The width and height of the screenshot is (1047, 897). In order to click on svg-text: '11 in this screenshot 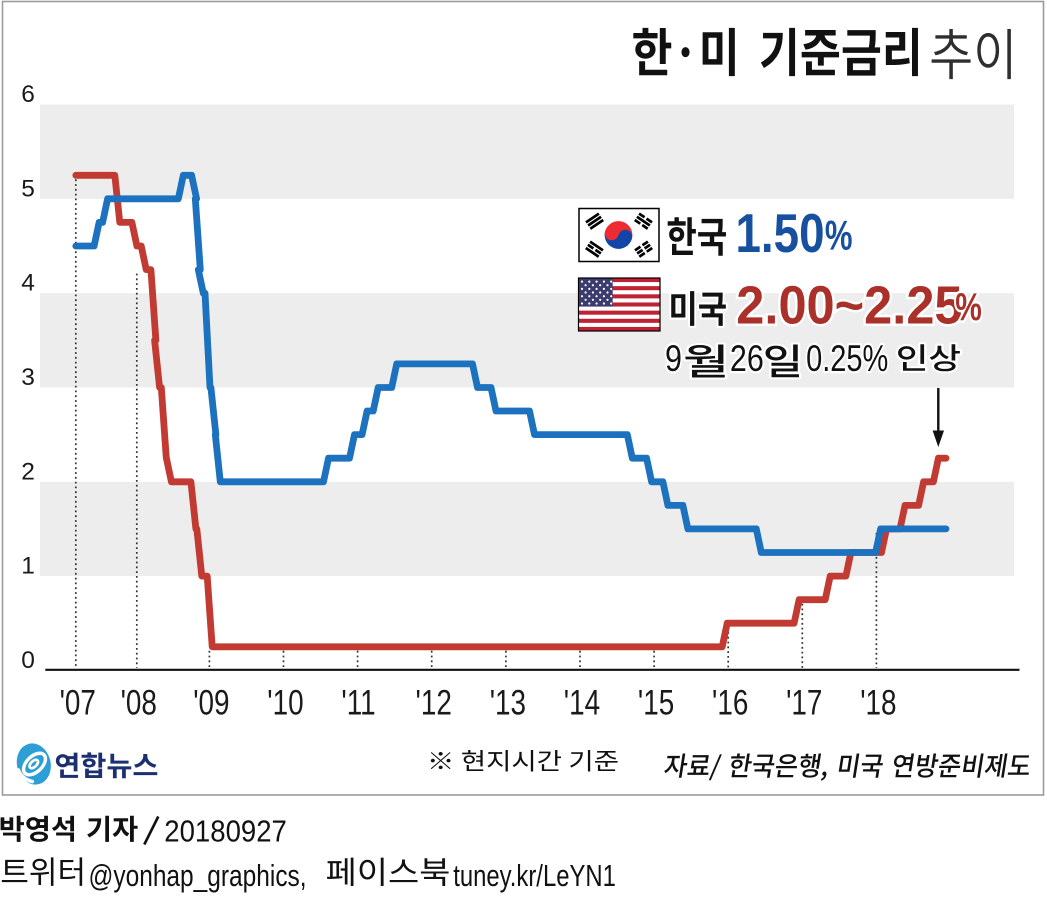, I will do `click(358, 702)`.